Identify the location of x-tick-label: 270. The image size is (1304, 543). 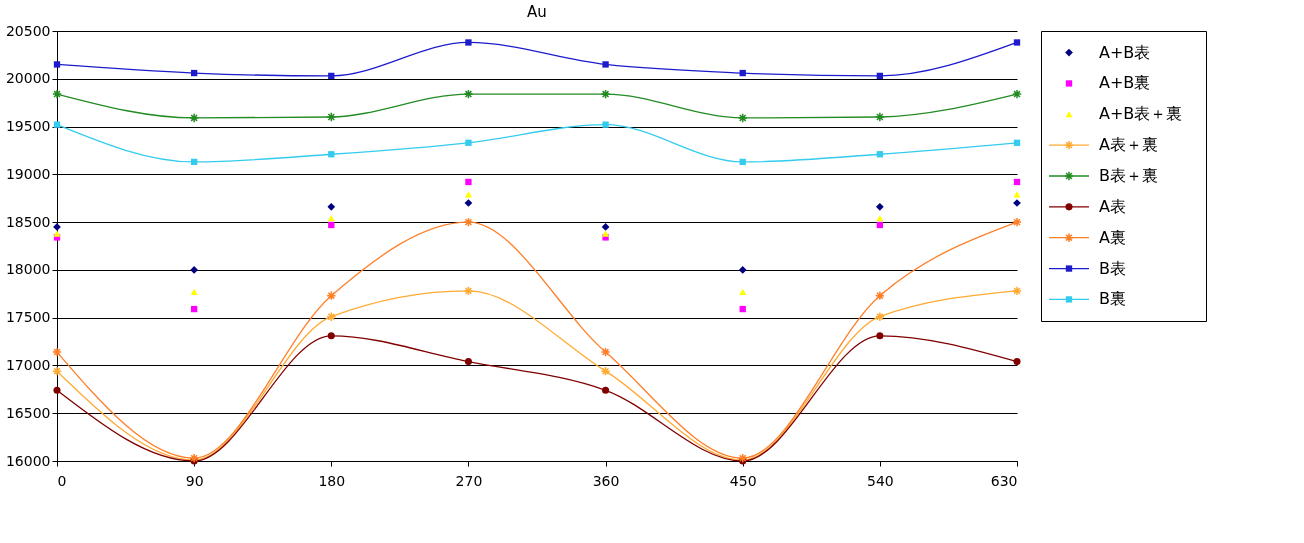
(469, 480).